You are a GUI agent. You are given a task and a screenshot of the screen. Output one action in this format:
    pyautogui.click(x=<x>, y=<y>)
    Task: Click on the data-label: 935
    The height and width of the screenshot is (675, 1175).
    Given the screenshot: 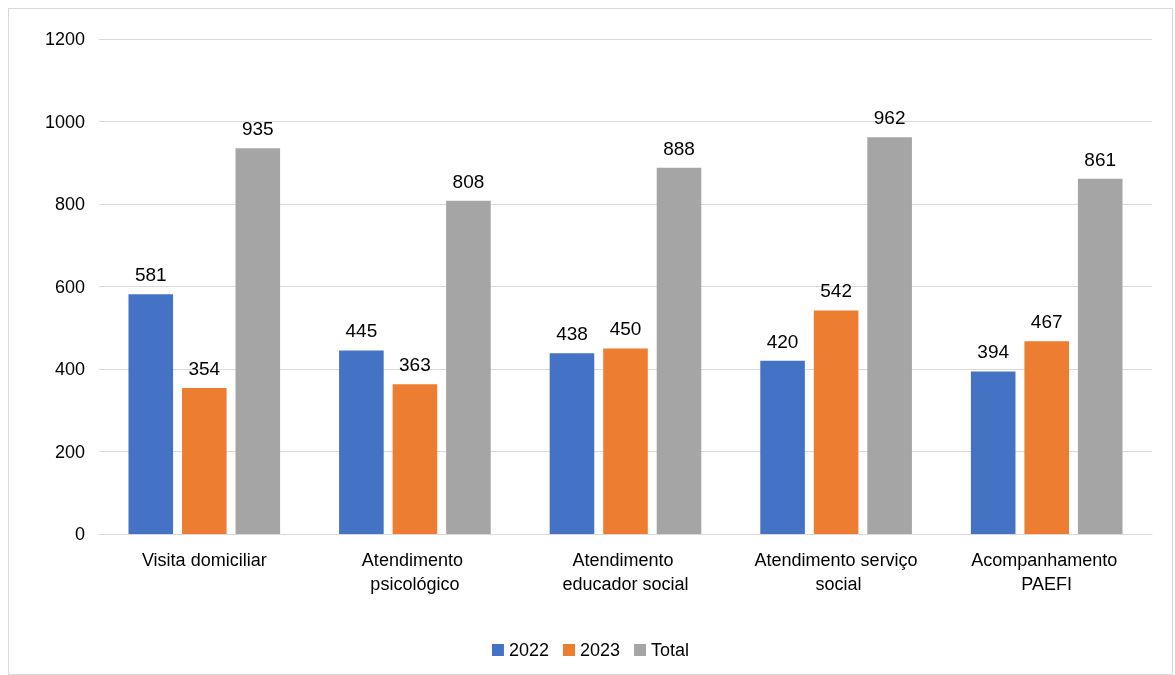 What is the action you would take?
    pyautogui.click(x=257, y=129)
    